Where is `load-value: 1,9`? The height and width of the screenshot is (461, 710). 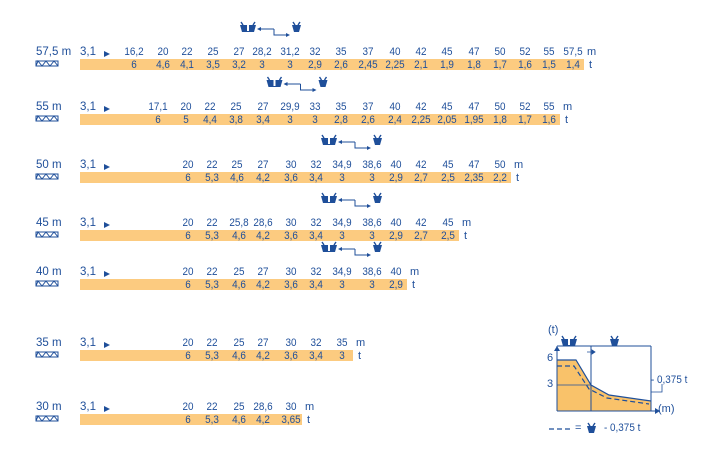 load-value: 1,9 is located at coordinates (447, 65).